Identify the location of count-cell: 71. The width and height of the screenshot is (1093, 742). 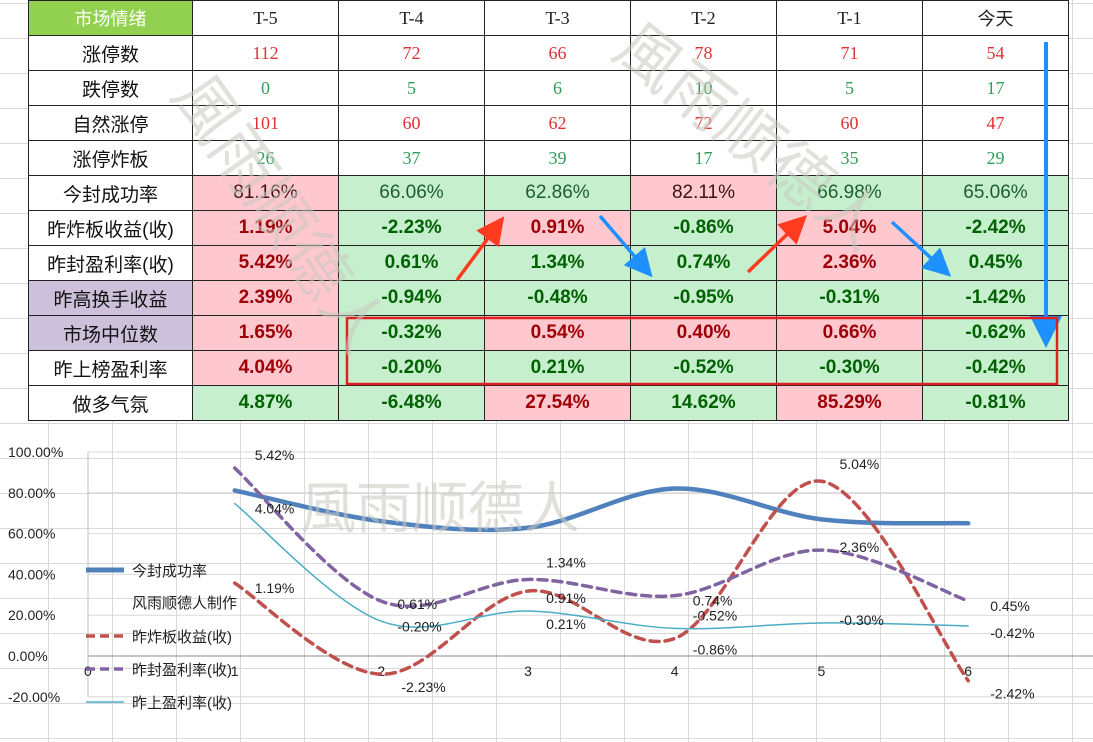
(849, 53).